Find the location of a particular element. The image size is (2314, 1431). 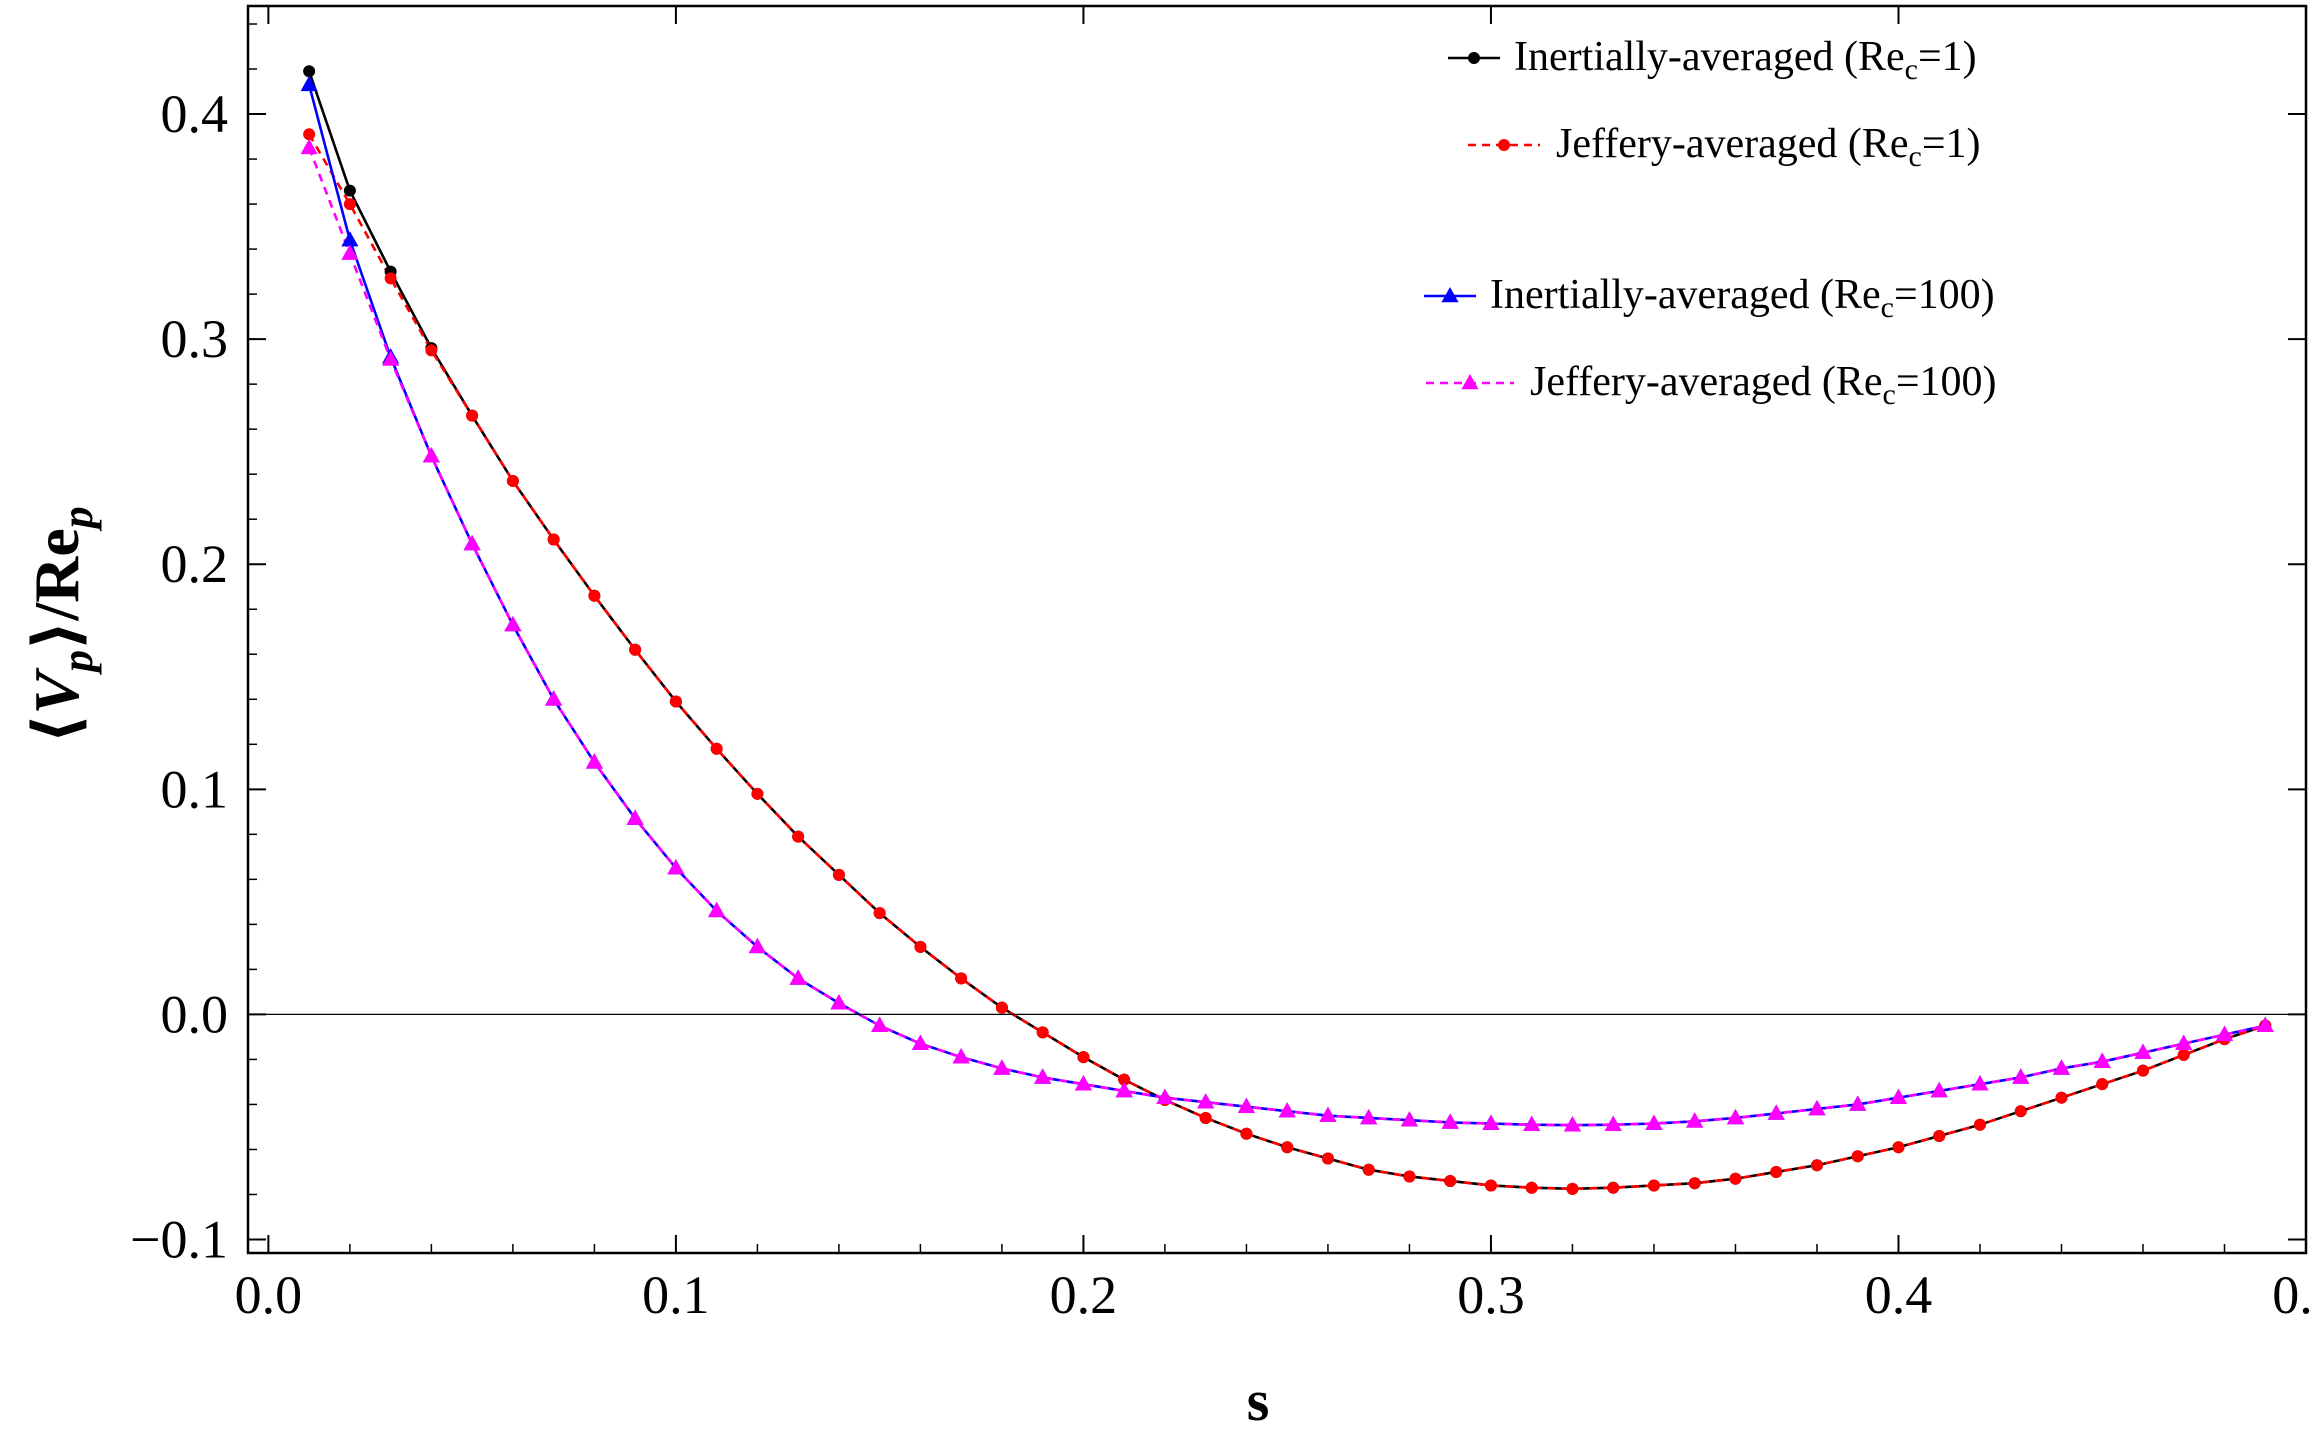

x-tick-label: 0.0 is located at coordinates (269, 1295).